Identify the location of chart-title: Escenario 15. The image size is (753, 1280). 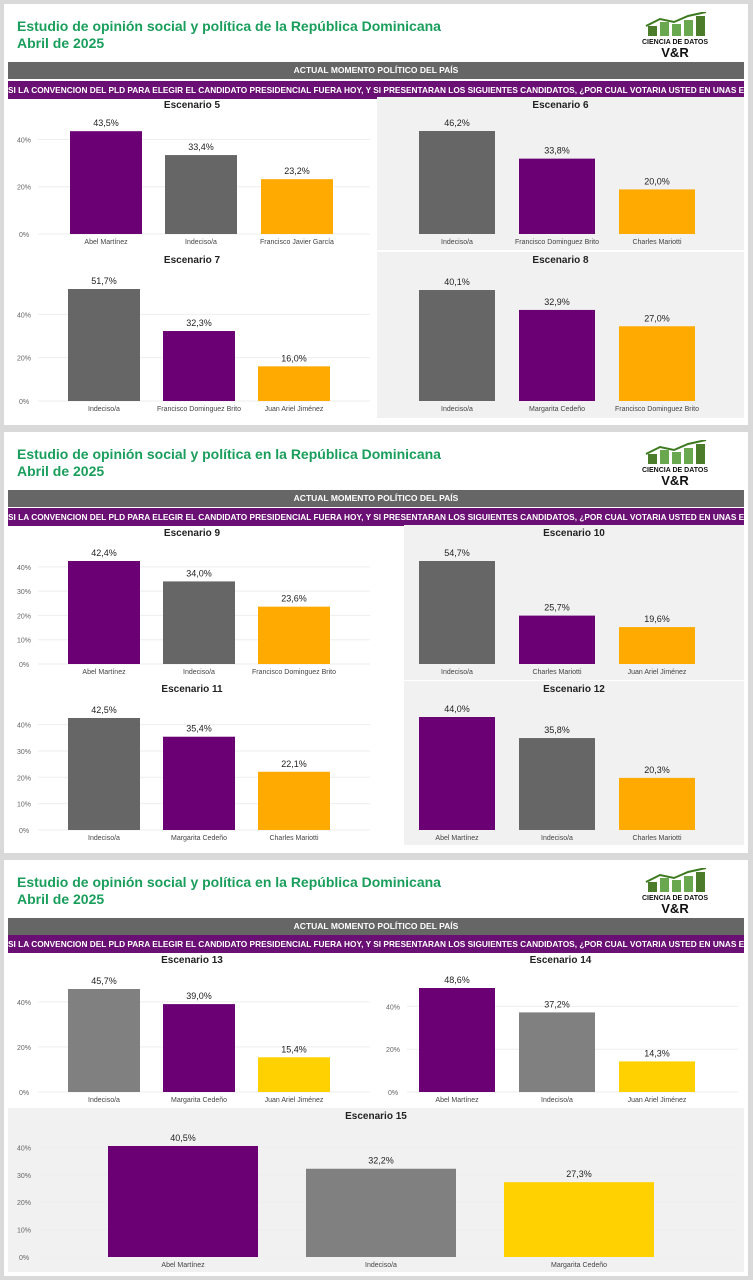
(376, 1116).